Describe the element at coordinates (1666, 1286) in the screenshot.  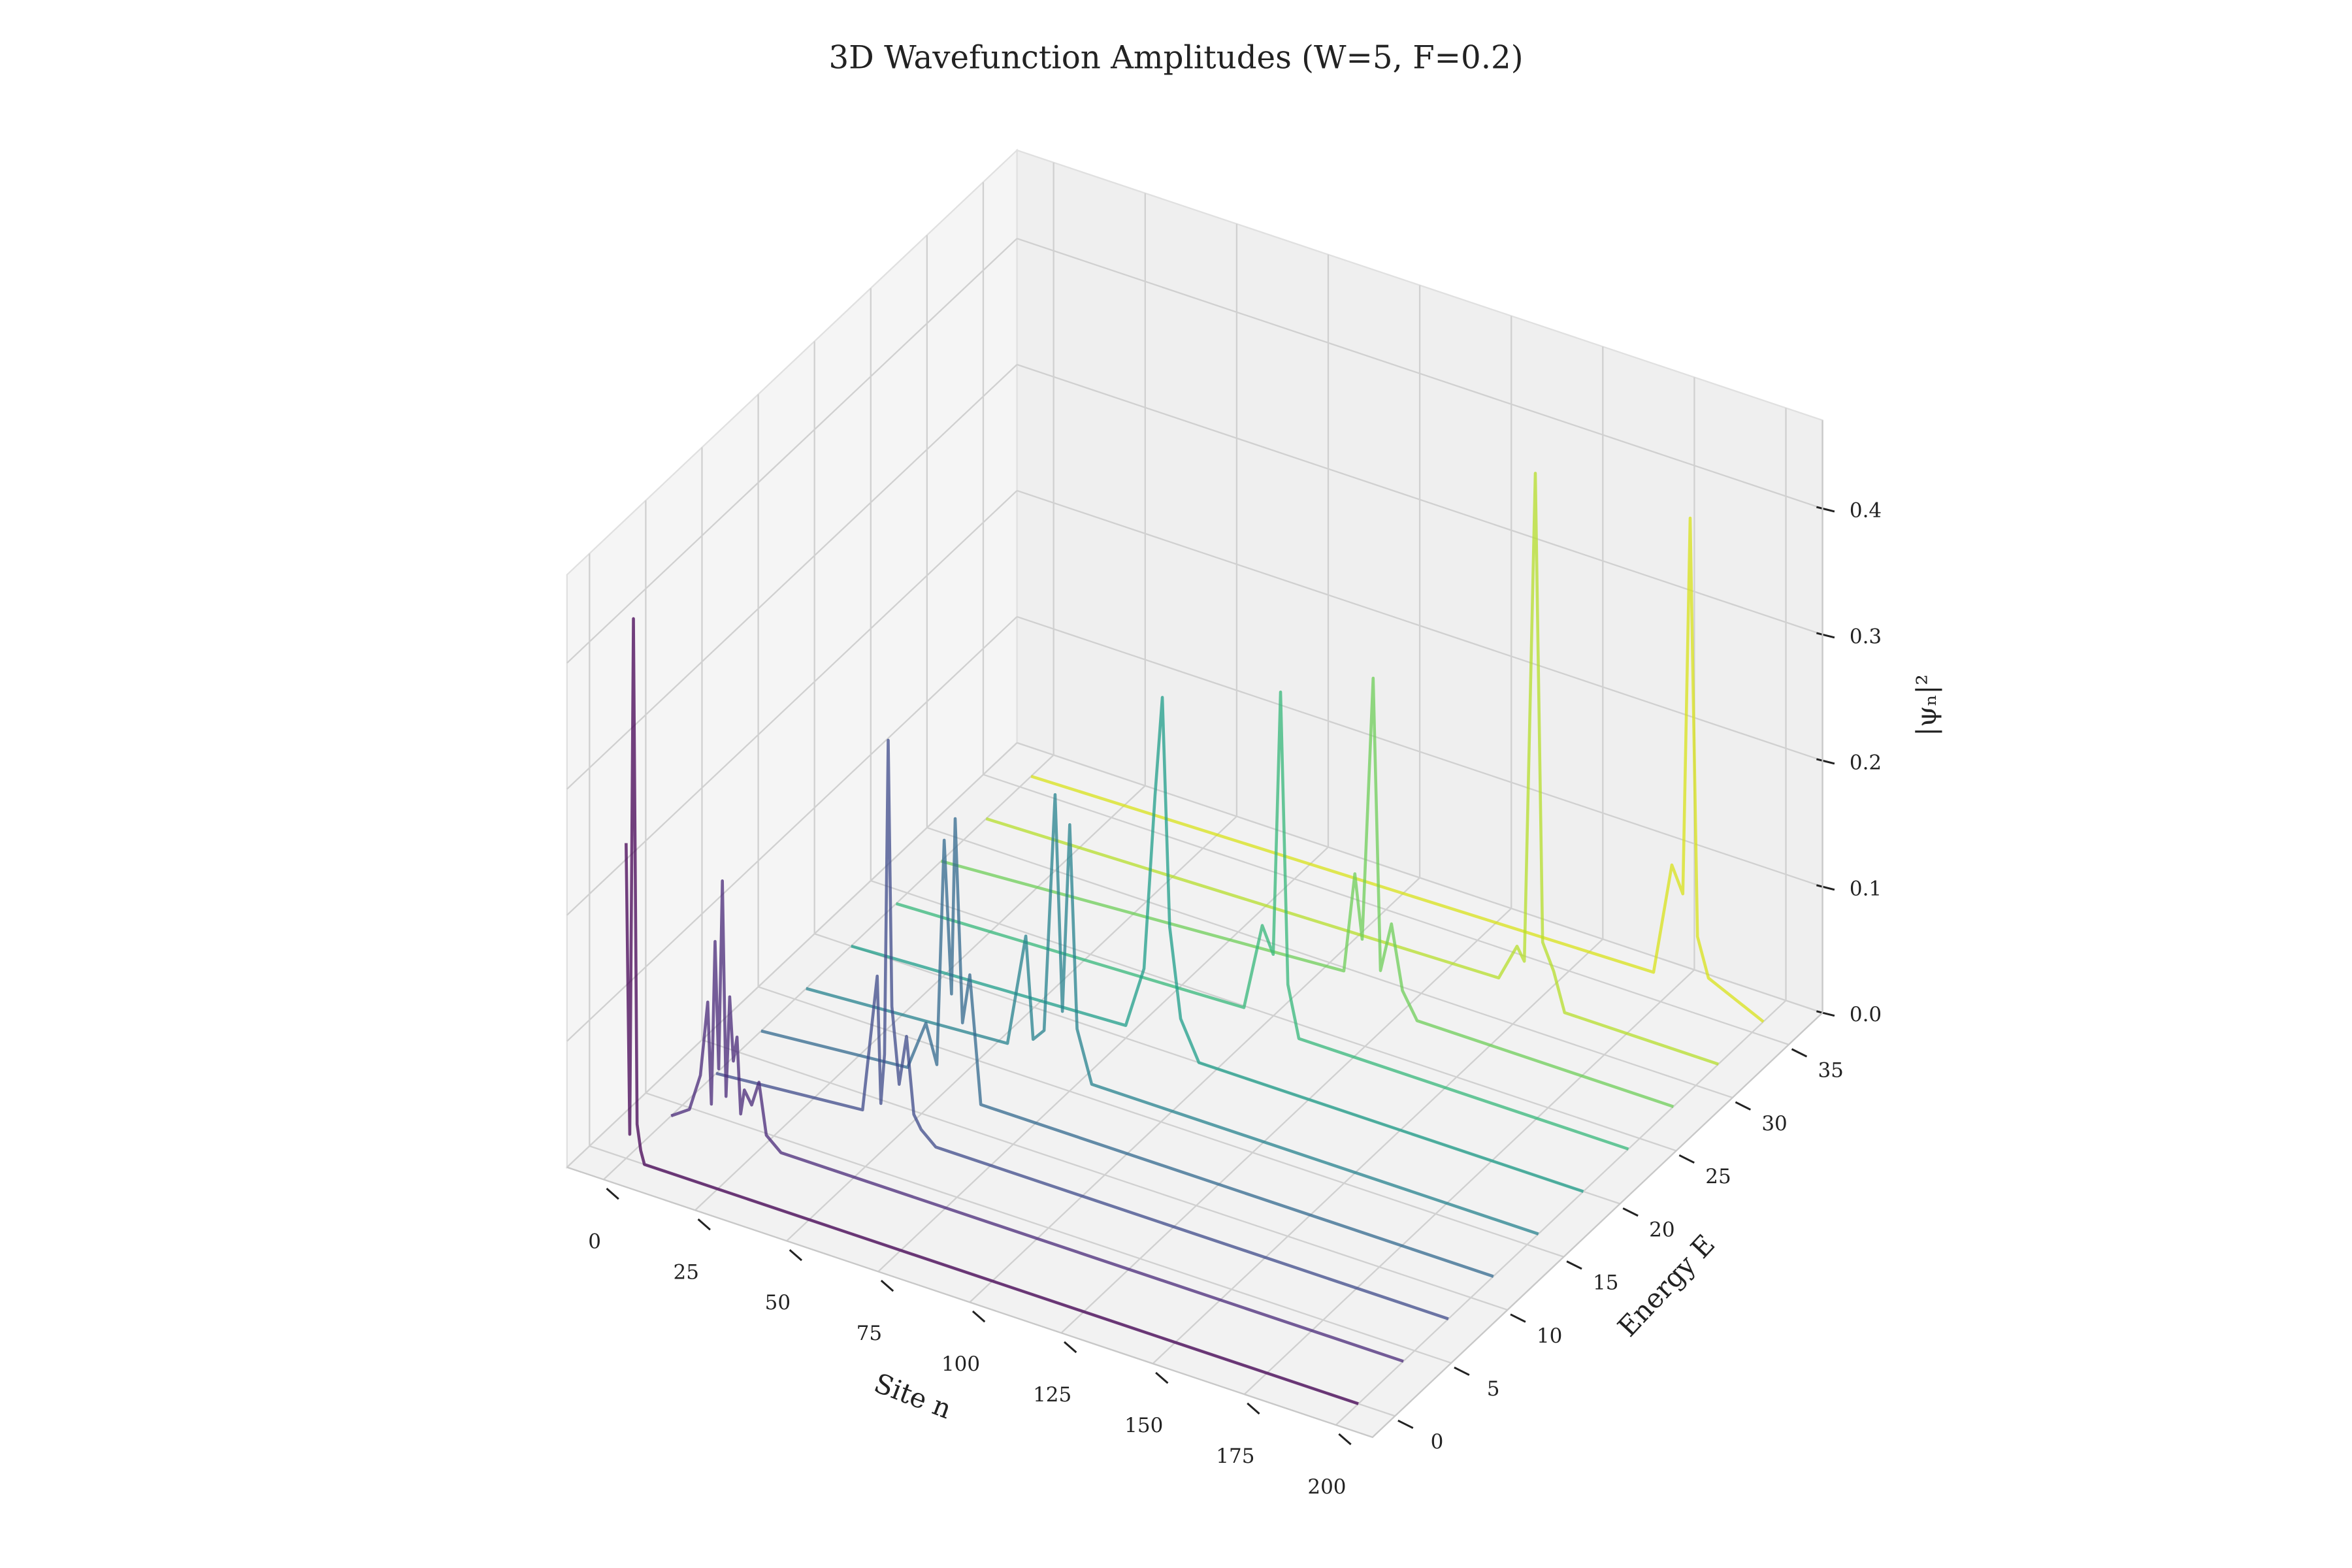
I see `y-axis-label: Energy E` at that location.